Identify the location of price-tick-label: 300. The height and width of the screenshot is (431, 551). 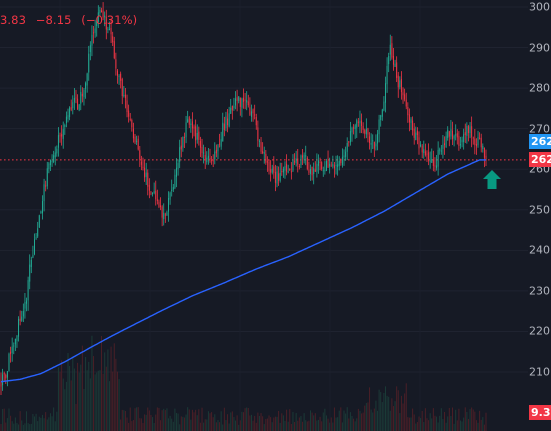
(539, 7).